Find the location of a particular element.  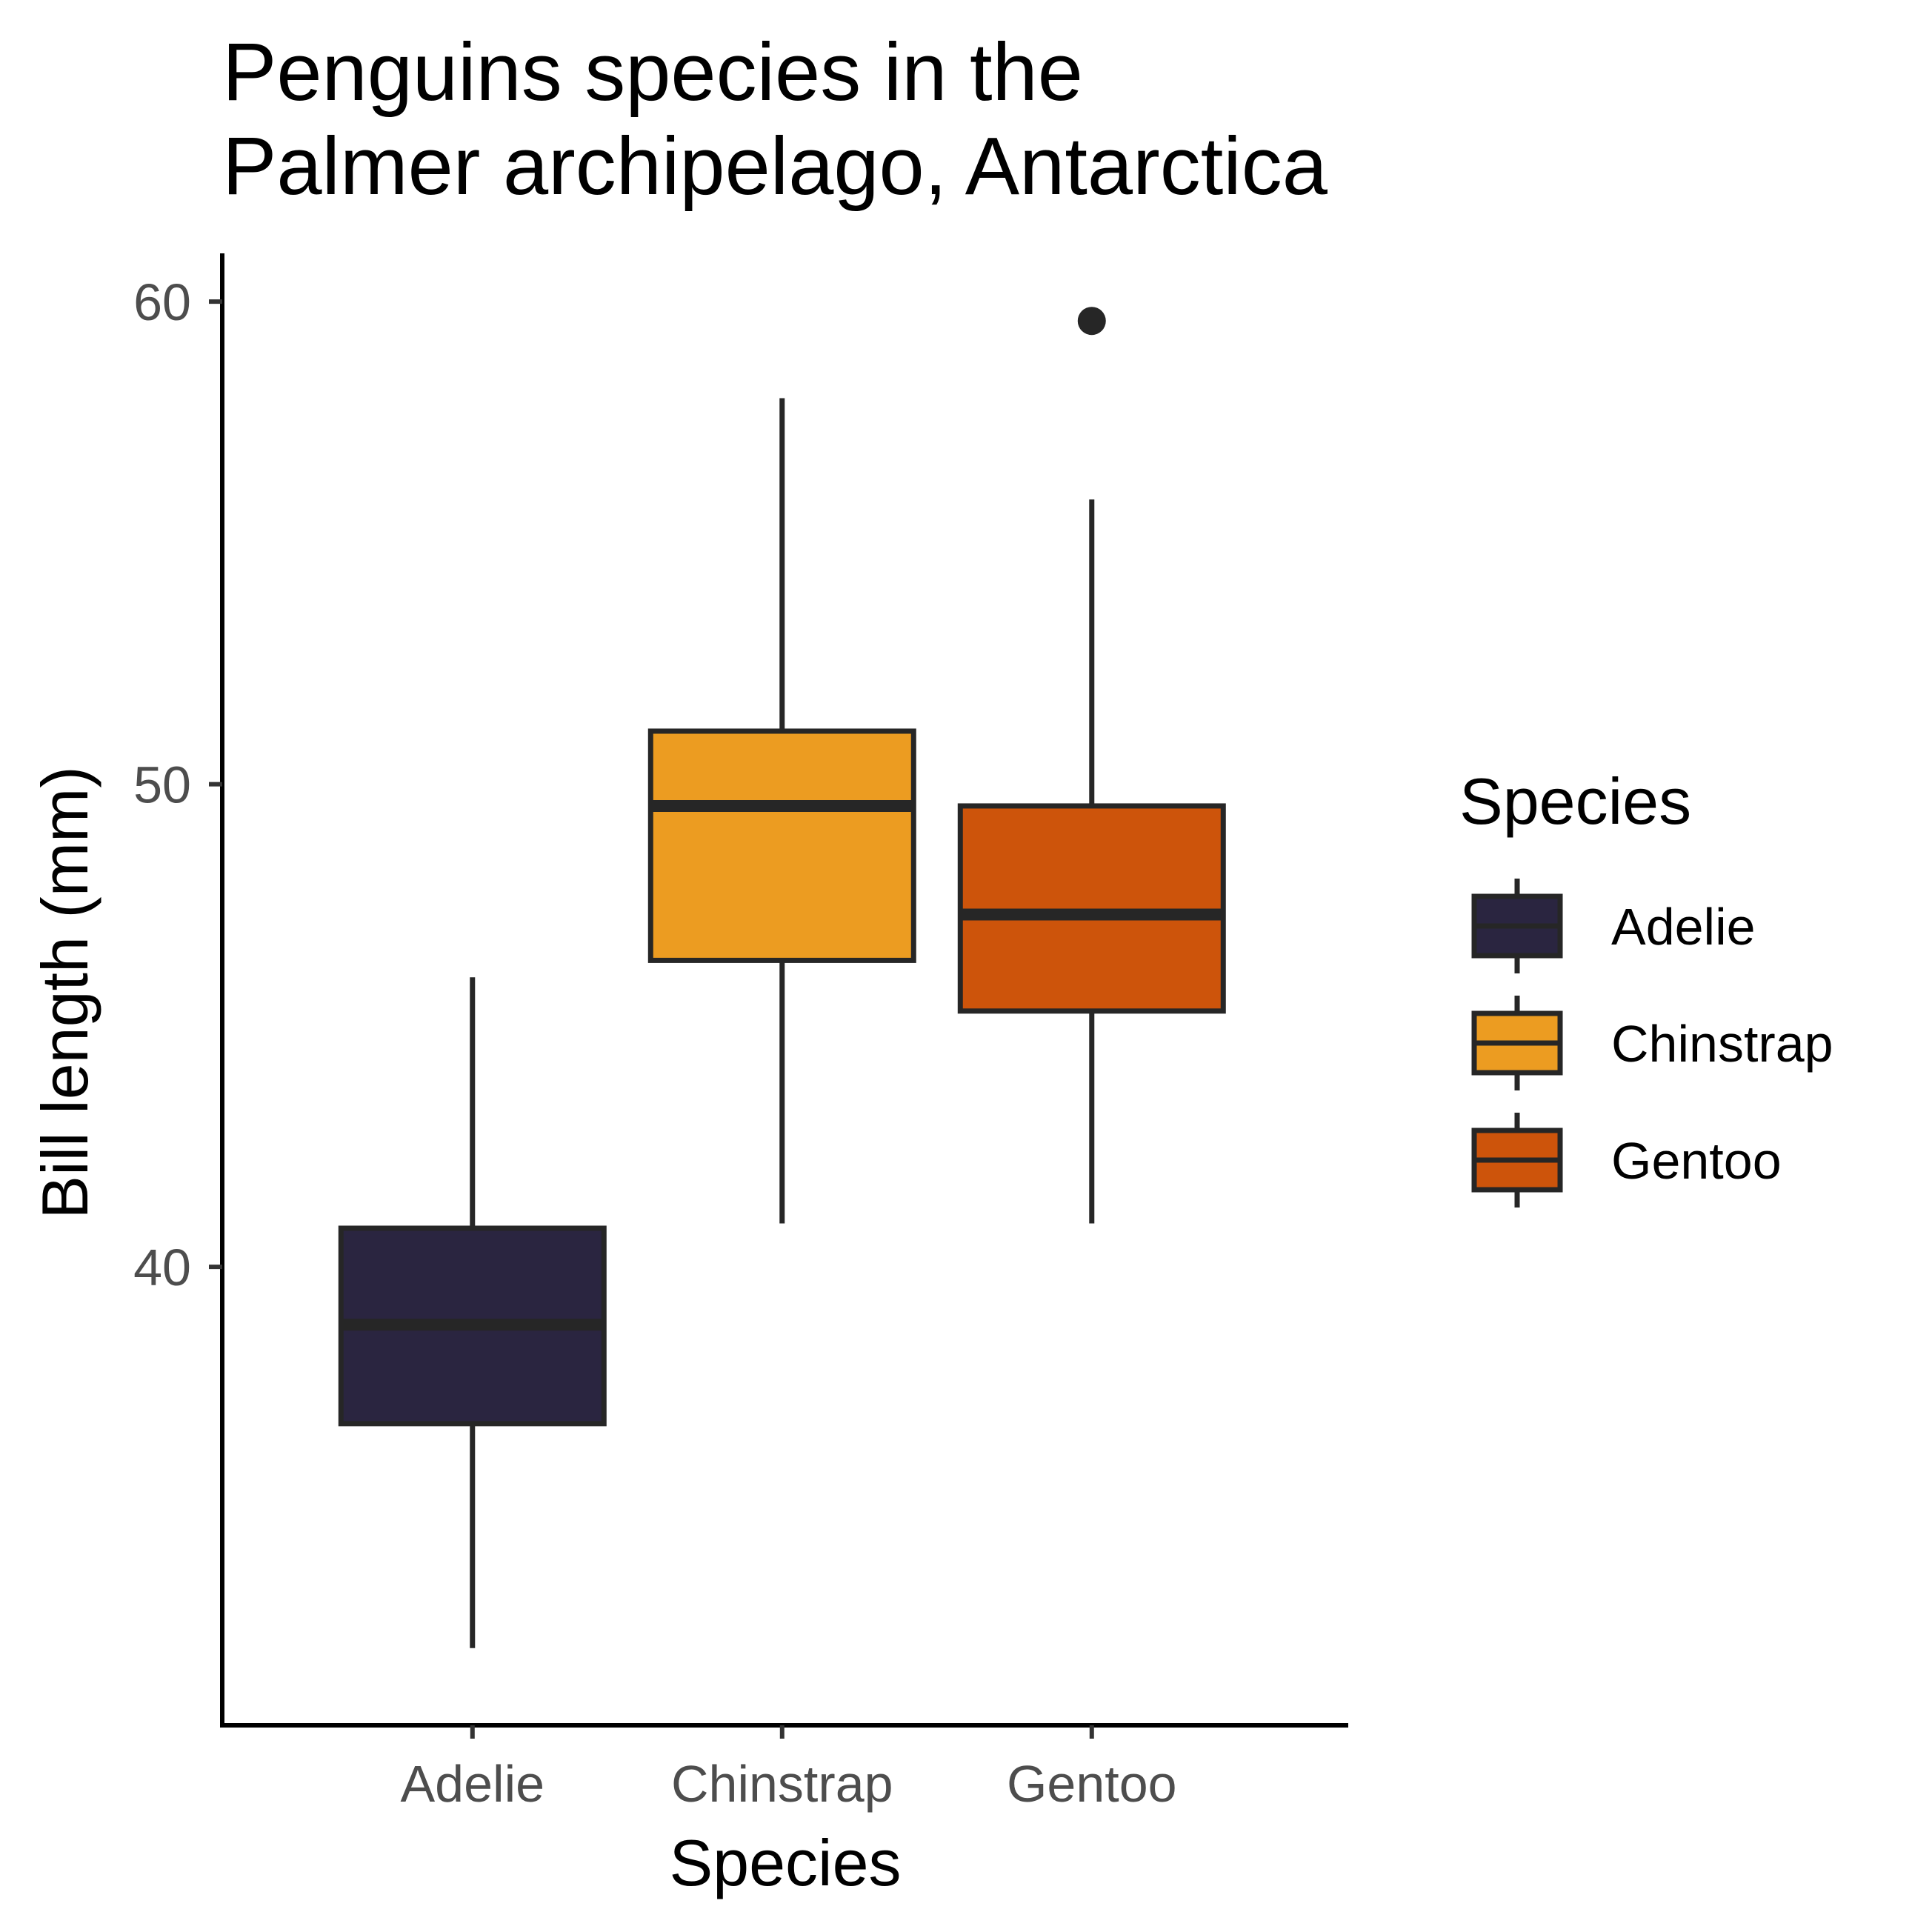

y-axis-title: Bill length (mm) is located at coordinates (65, 993).